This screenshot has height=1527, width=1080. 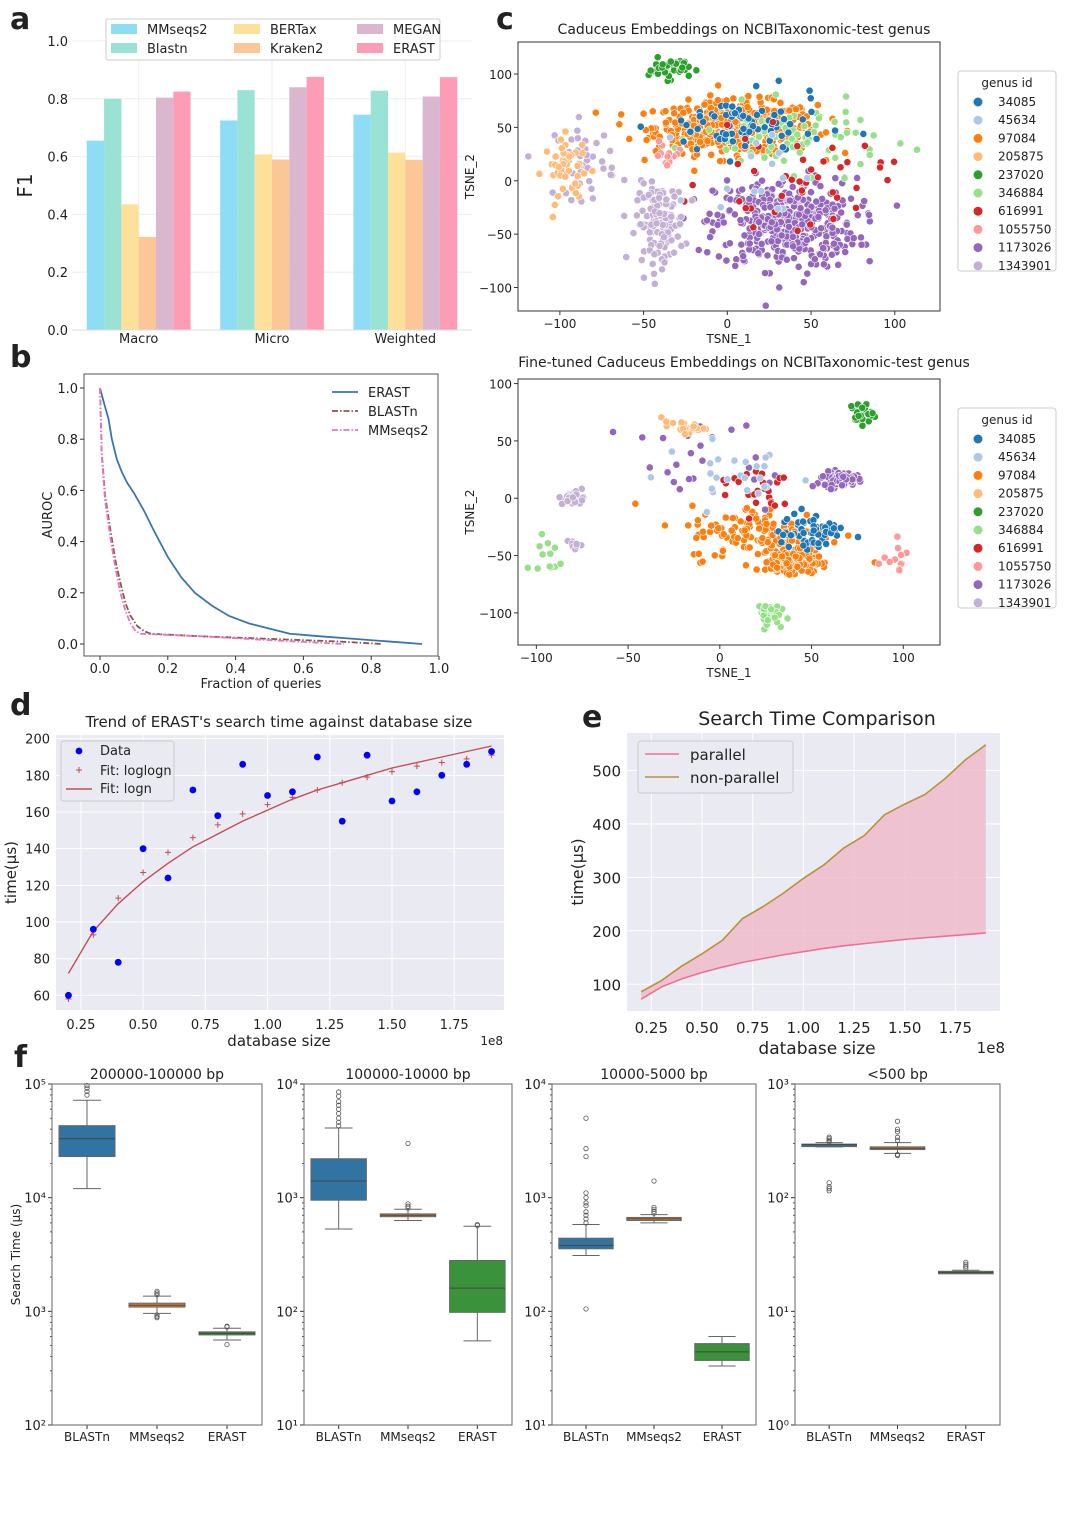 I want to click on bar-megan-micro, so click(x=298, y=209).